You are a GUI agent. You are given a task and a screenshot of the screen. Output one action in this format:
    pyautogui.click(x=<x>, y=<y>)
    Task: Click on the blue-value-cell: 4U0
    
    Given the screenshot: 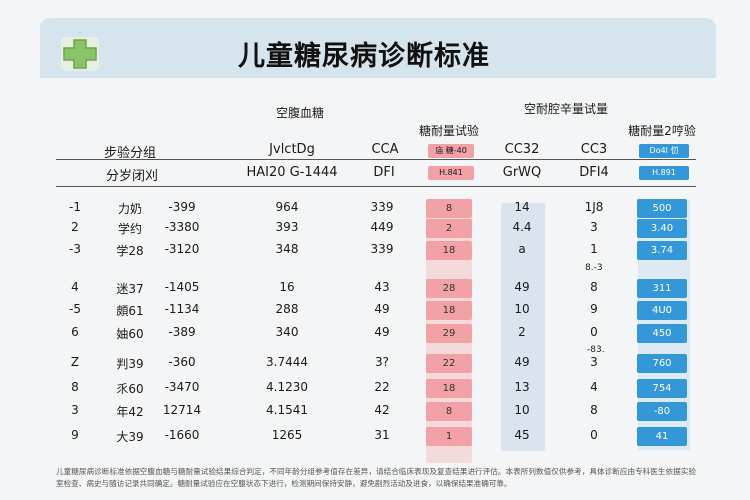 What is the action you would take?
    pyautogui.click(x=662, y=310)
    